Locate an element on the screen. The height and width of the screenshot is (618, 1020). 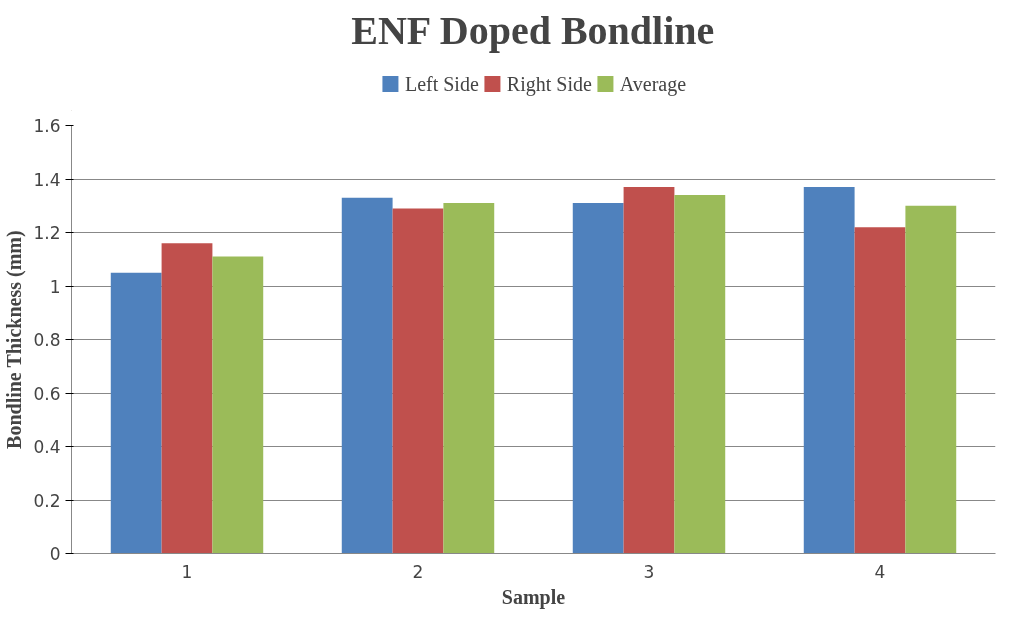
x-tick-label: 3 is located at coordinates (649, 571).